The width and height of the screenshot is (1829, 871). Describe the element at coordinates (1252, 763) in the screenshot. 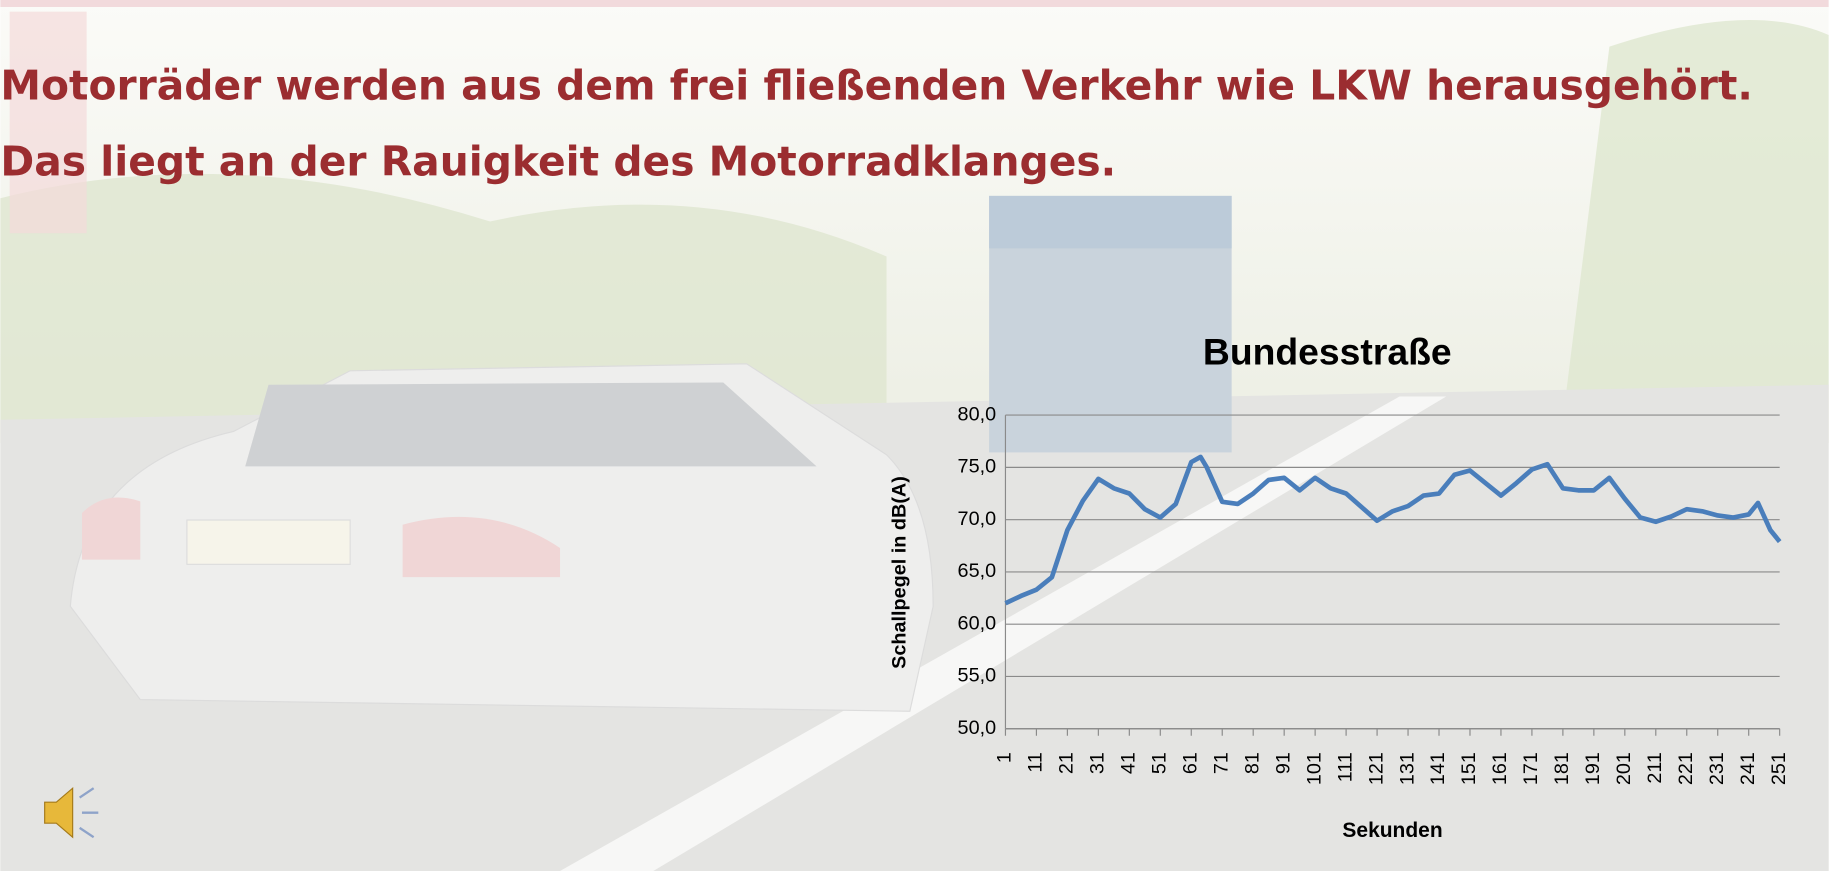

I see `x-tick-label: 81` at that location.